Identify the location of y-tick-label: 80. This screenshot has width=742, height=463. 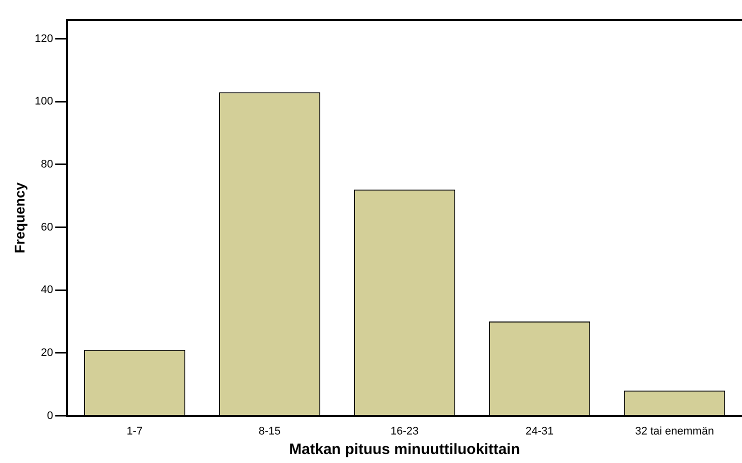
(47, 164).